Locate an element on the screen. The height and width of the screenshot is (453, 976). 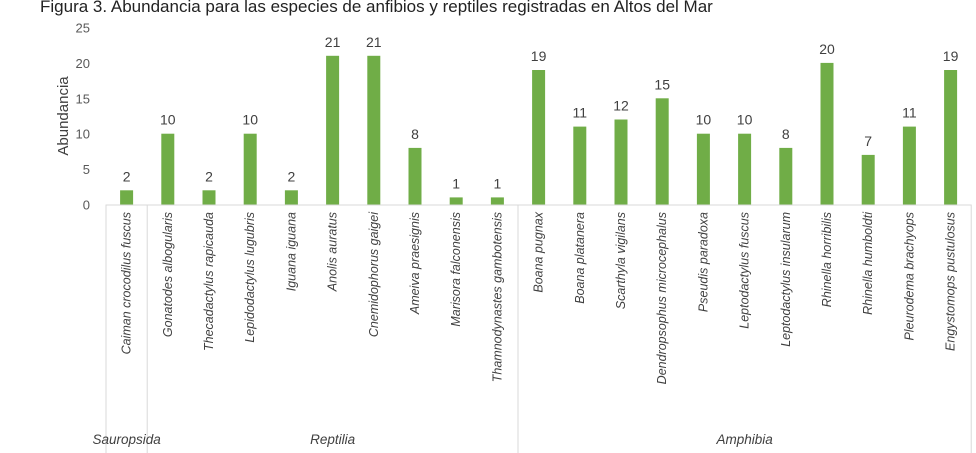
category-label: Caiman crocodilus fuscus is located at coordinates (127, 283).